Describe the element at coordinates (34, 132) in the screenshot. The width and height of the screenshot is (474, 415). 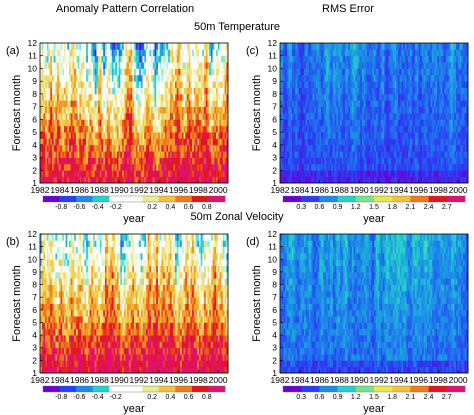
I see `y-tick-label: 5` at that location.